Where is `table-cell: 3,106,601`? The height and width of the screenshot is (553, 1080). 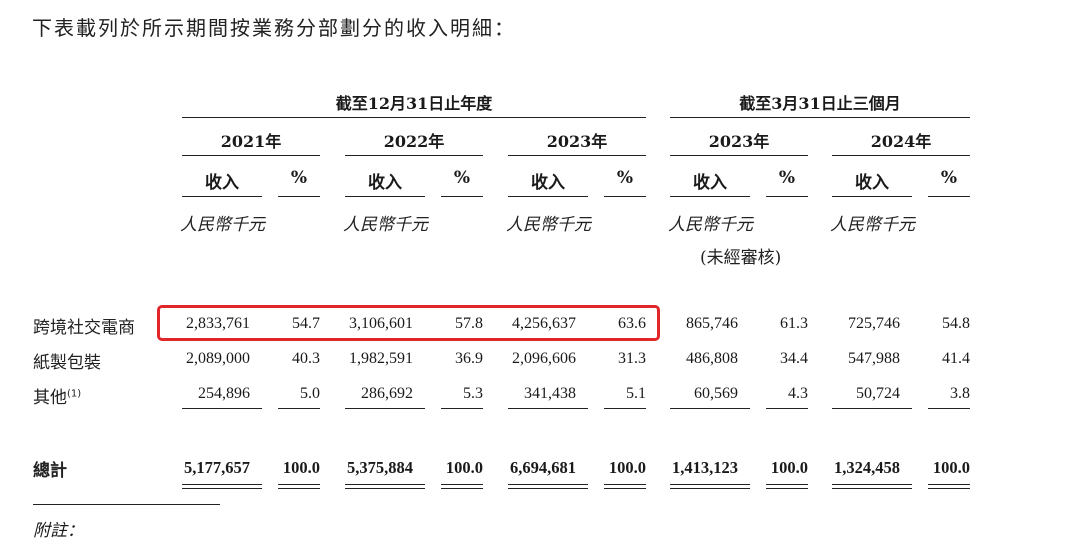
table-cell: 3,106,601 is located at coordinates (381, 323).